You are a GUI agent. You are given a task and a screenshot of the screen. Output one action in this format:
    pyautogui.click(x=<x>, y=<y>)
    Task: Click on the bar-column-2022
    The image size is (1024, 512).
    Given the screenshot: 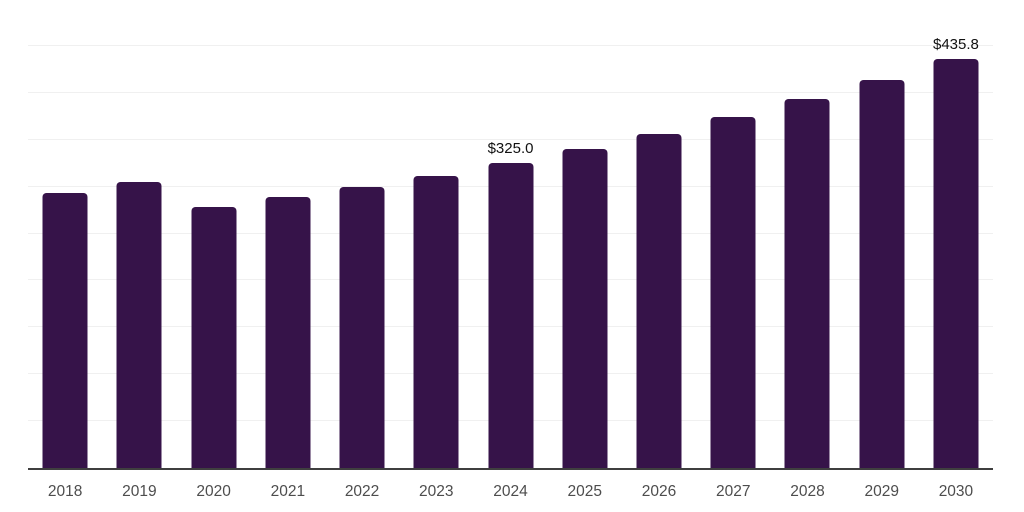 What is the action you would take?
    pyautogui.click(x=362, y=234)
    